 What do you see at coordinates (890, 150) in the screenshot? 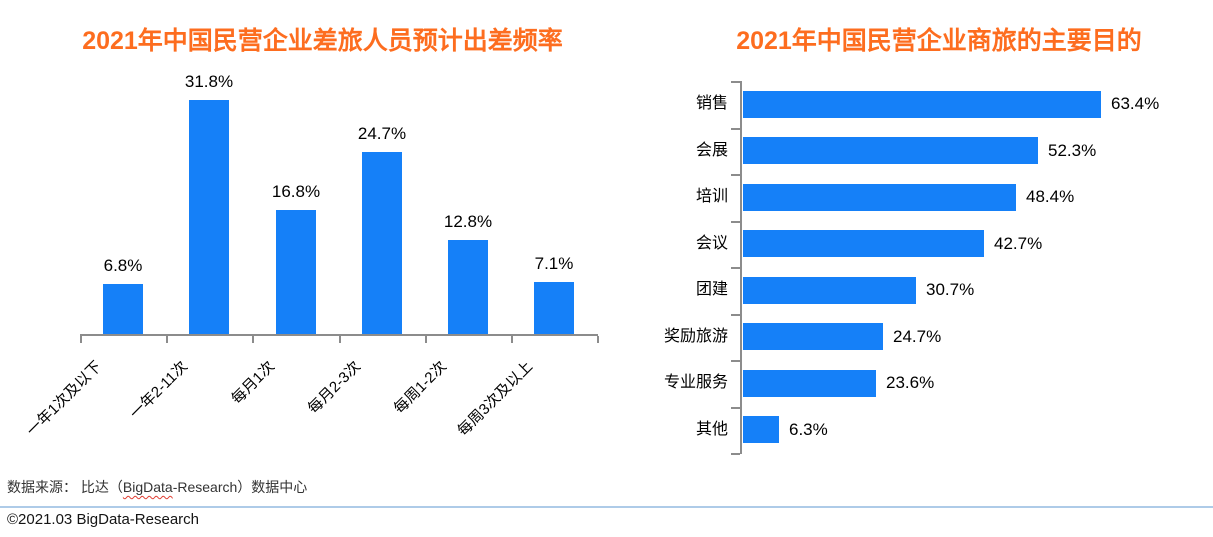
I see `bar-会展` at bounding box center [890, 150].